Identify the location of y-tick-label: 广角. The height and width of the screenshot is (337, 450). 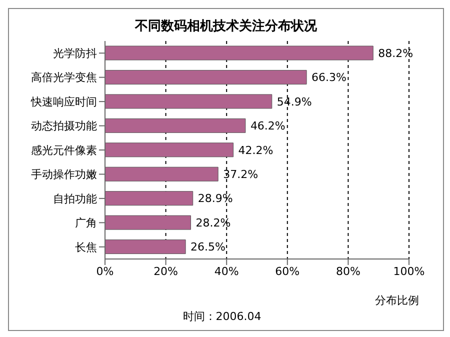
(86, 223).